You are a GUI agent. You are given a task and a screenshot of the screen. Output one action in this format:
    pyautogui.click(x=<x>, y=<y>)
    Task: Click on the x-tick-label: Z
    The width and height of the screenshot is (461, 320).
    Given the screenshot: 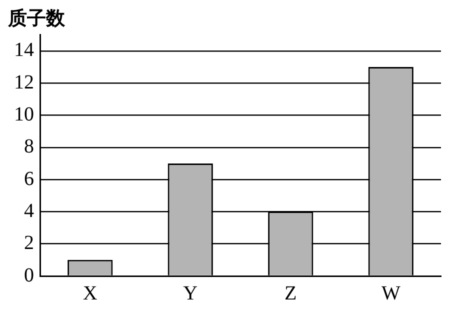 What is the action you would take?
    pyautogui.click(x=290, y=293)
    